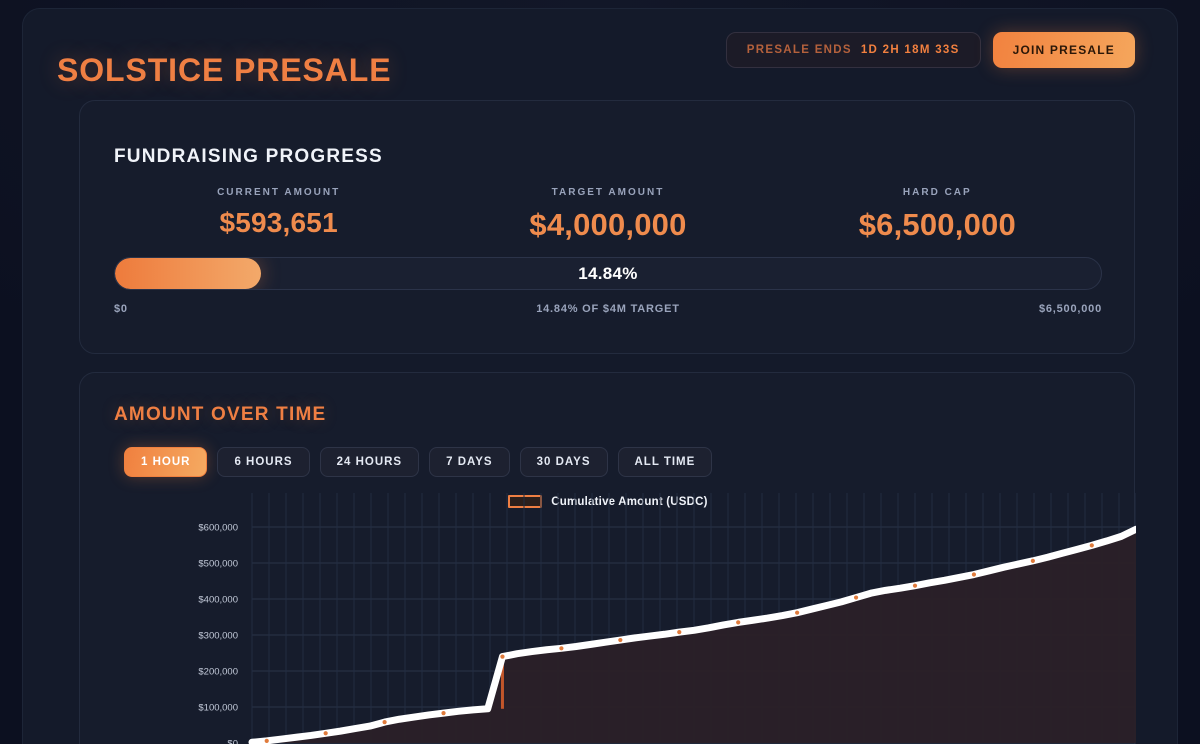 The height and width of the screenshot is (744, 1200). What do you see at coordinates (629, 501) in the screenshot?
I see `legend-label: Cumulative Amount (USDC)` at bounding box center [629, 501].